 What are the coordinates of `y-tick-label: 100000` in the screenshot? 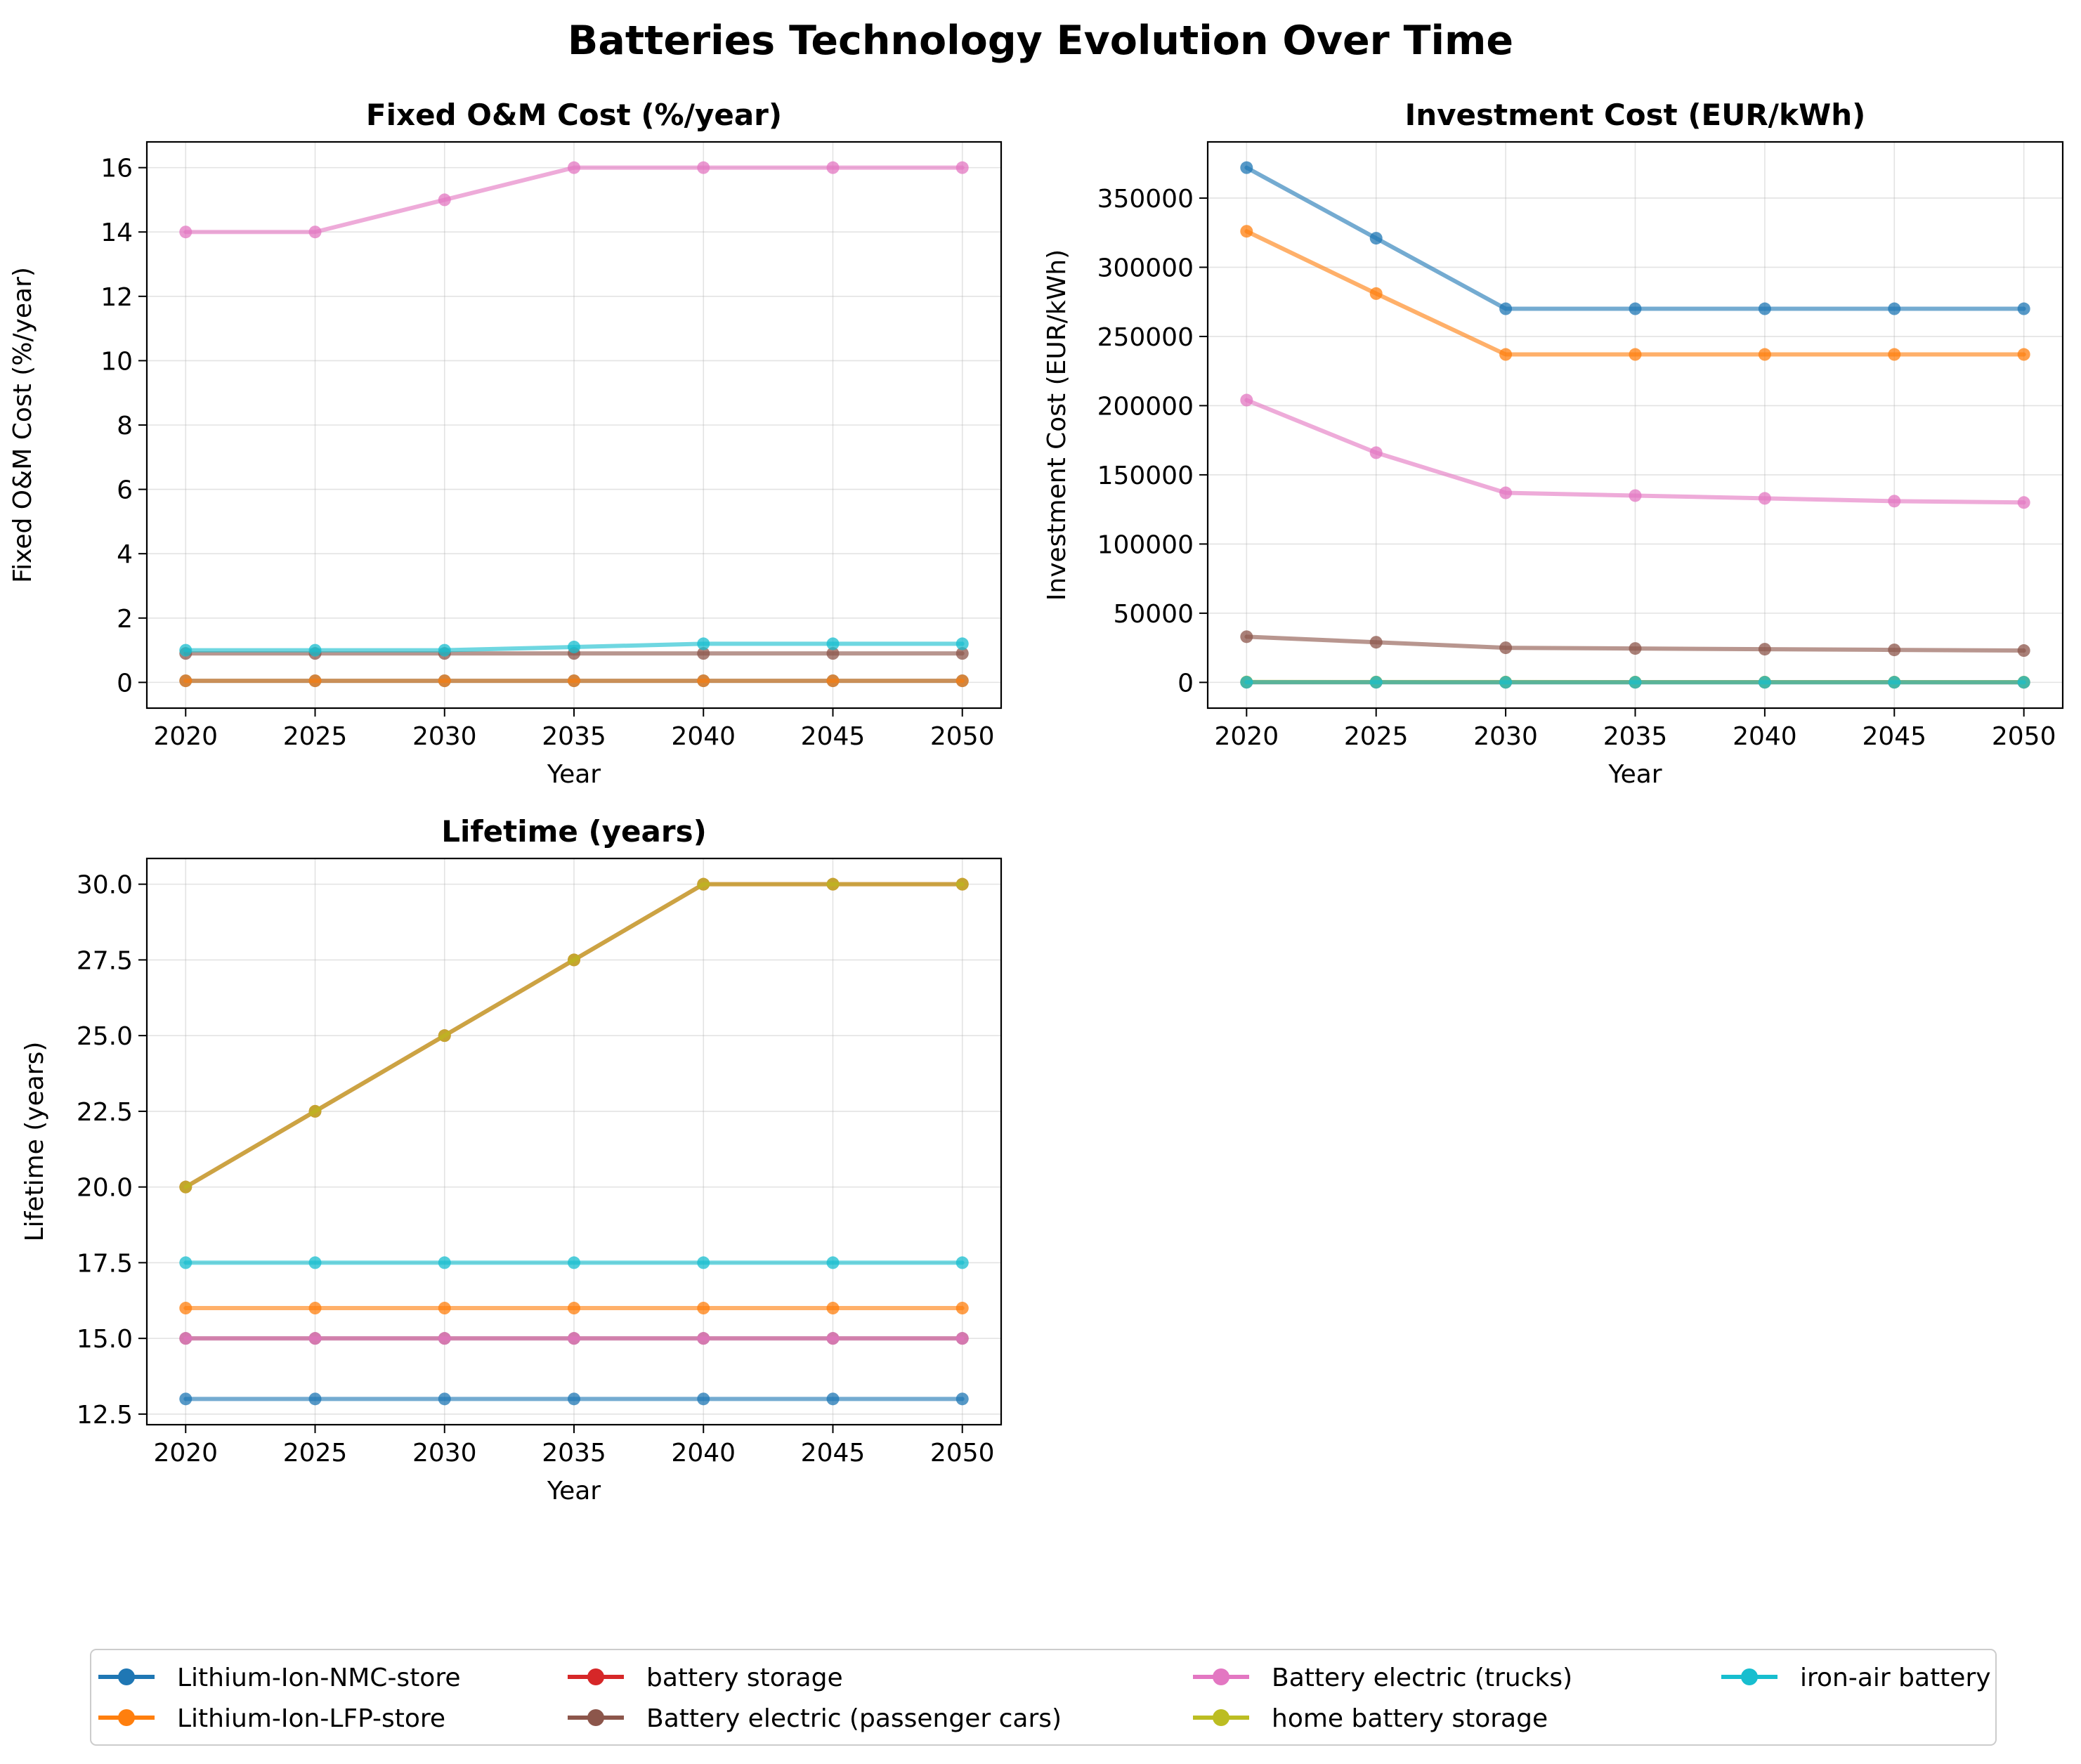 It's located at (1145, 544).